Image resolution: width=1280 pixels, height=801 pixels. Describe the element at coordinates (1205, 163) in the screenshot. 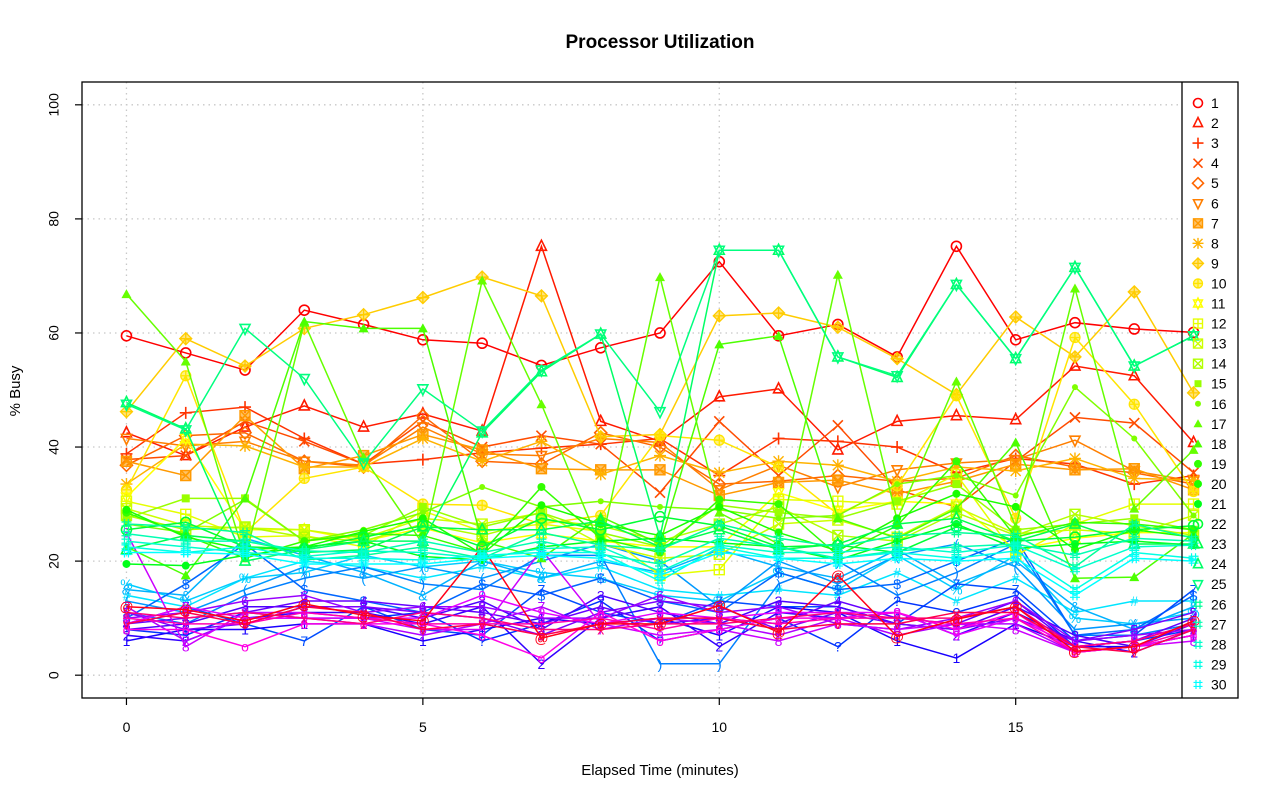

I see `legend-item-4: 4` at that location.